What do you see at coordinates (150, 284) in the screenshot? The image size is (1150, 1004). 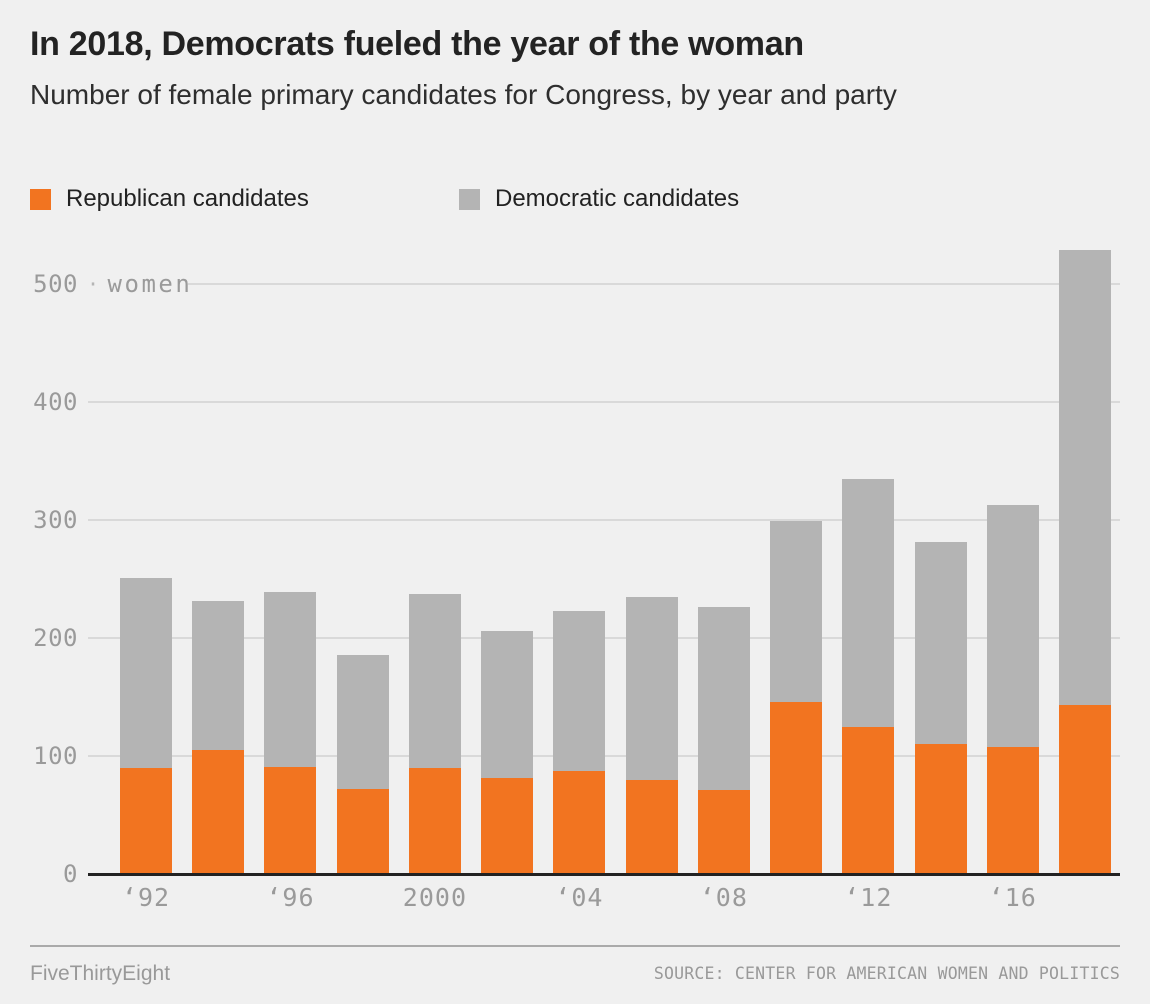 I see `y-axis-unit-label: women` at bounding box center [150, 284].